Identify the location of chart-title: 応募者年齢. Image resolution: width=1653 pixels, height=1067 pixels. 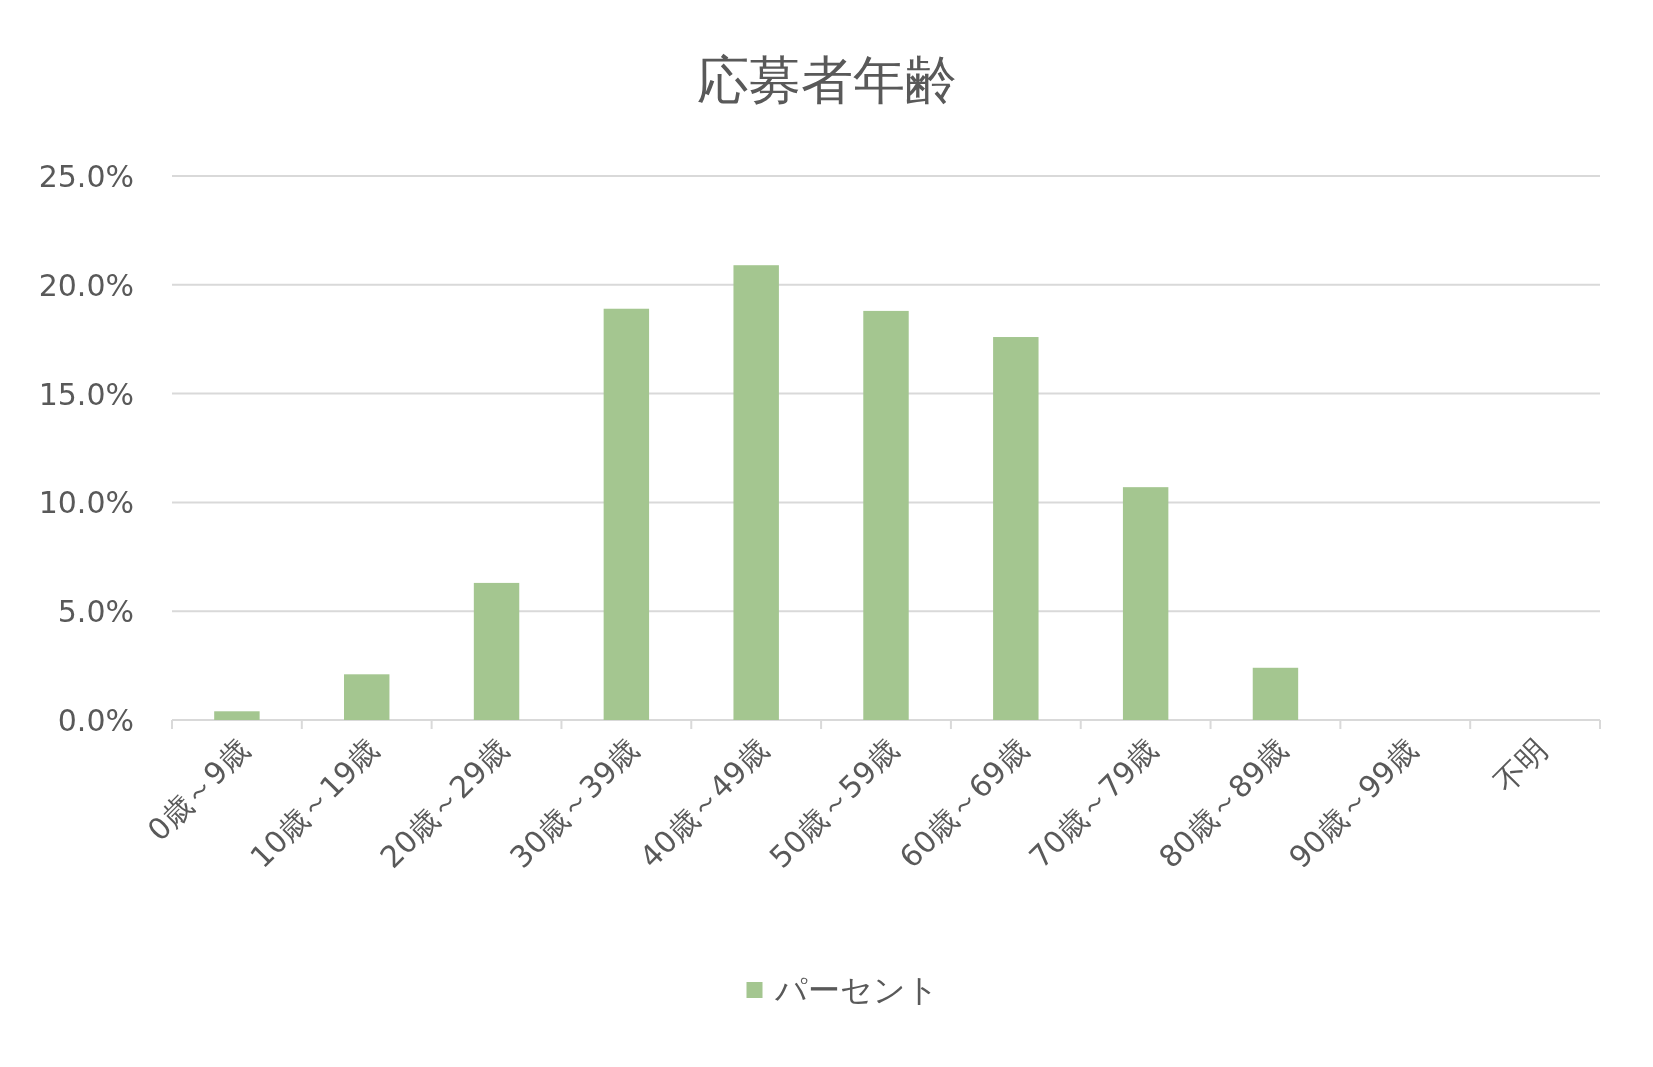
(826, 80).